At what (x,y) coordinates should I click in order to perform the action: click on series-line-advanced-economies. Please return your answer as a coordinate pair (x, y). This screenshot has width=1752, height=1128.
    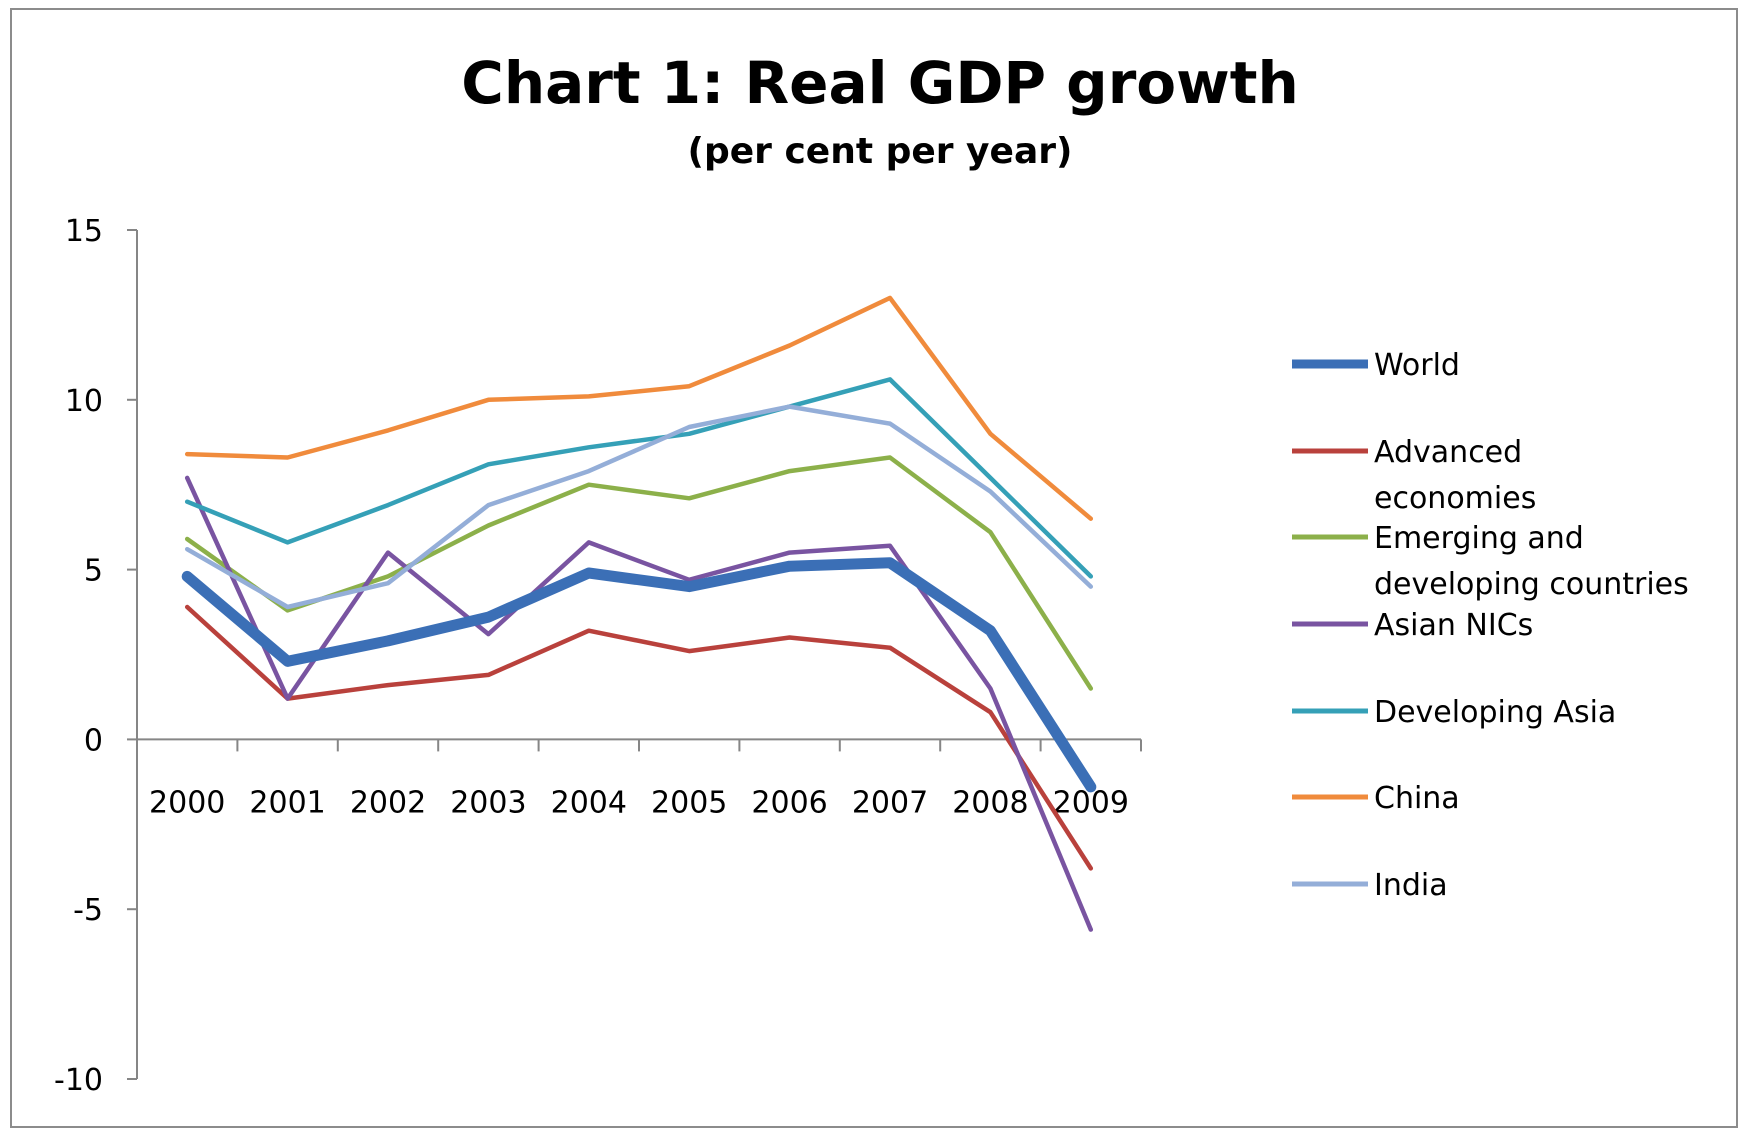
    Looking at the image, I should click on (639, 737).